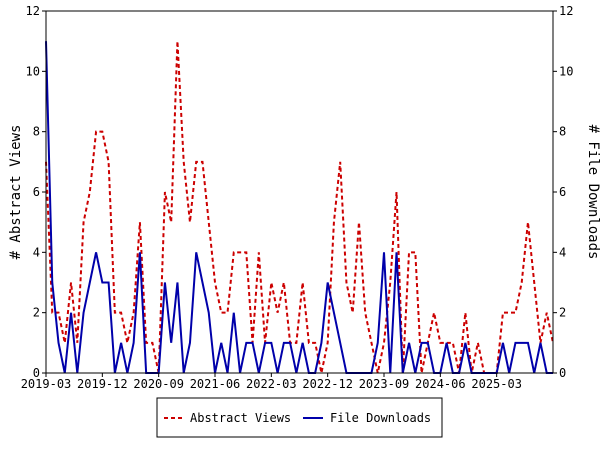  Describe the element at coordinates (327, 384) in the screenshot. I see `x-tick-label: 2022-12` at that location.